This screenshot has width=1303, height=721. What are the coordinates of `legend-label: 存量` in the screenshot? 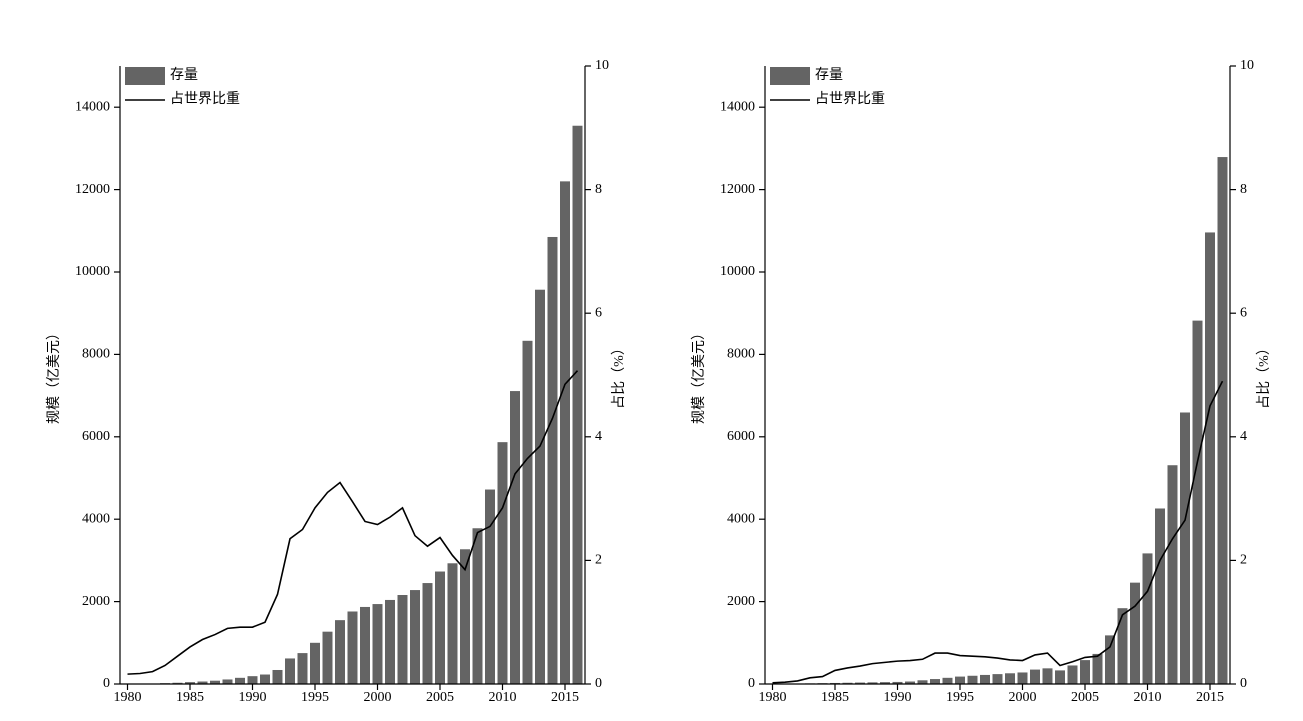 It's located at (829, 75).